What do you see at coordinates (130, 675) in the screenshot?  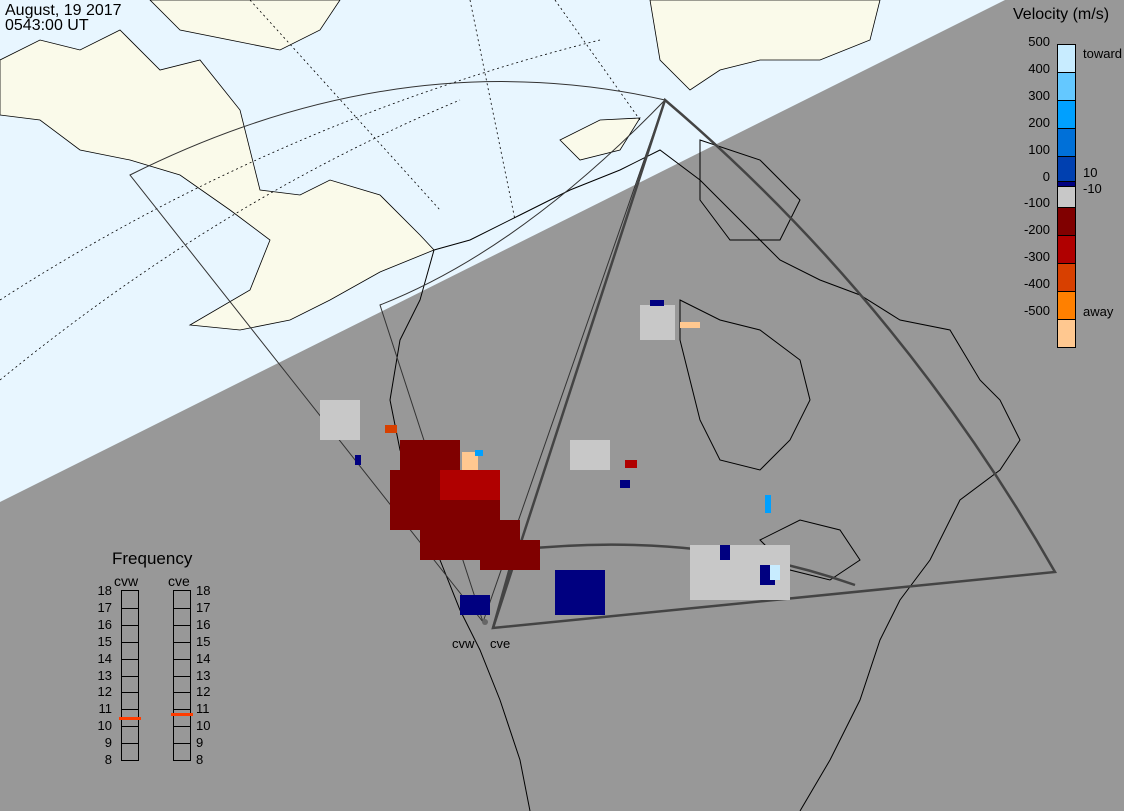 I see `frequency-scale-cvw` at bounding box center [130, 675].